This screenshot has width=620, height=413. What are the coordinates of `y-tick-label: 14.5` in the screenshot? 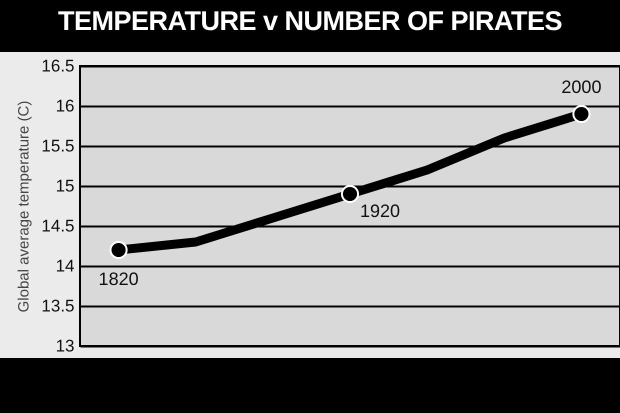 It's located at (57, 226).